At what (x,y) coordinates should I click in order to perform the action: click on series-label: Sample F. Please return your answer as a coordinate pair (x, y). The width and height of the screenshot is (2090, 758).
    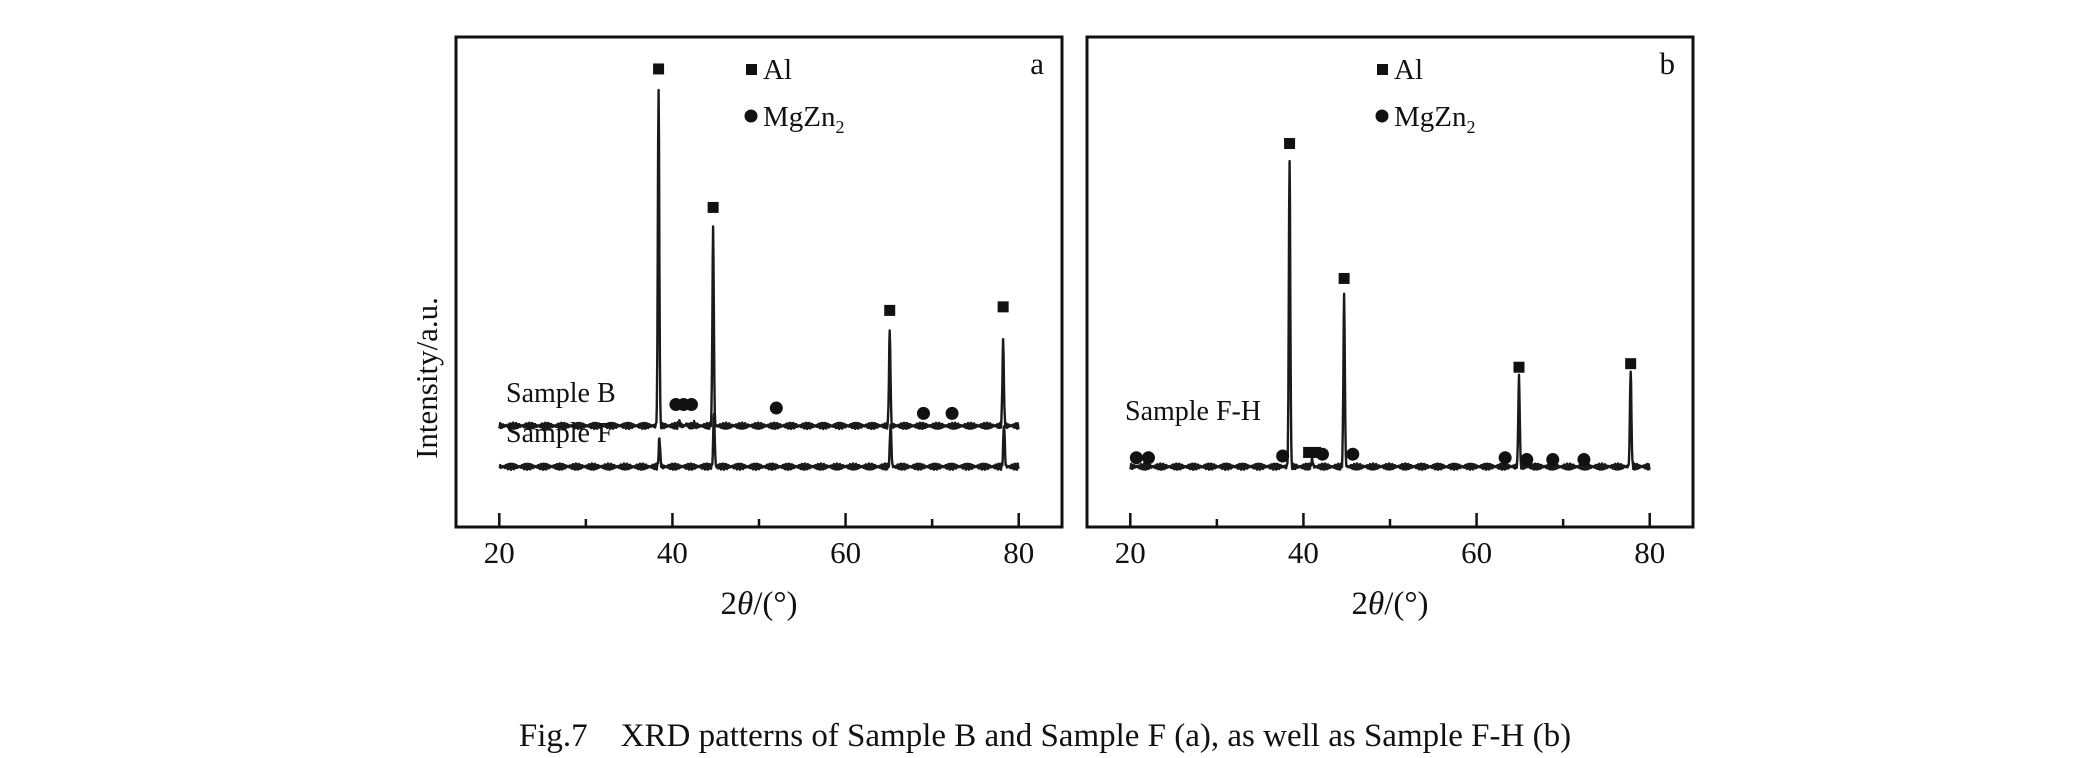
    Looking at the image, I should click on (559, 433).